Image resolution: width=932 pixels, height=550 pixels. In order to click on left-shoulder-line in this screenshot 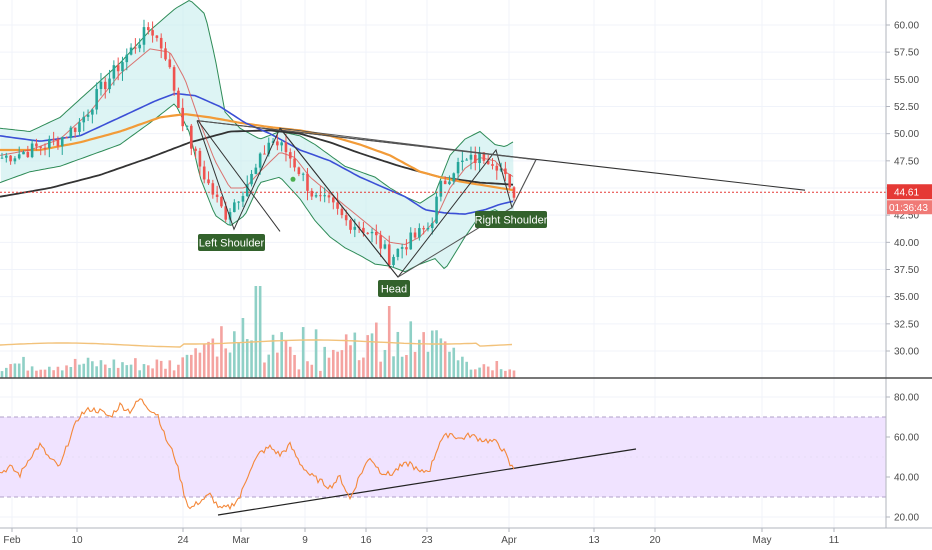, I will do `click(239, 176)`.